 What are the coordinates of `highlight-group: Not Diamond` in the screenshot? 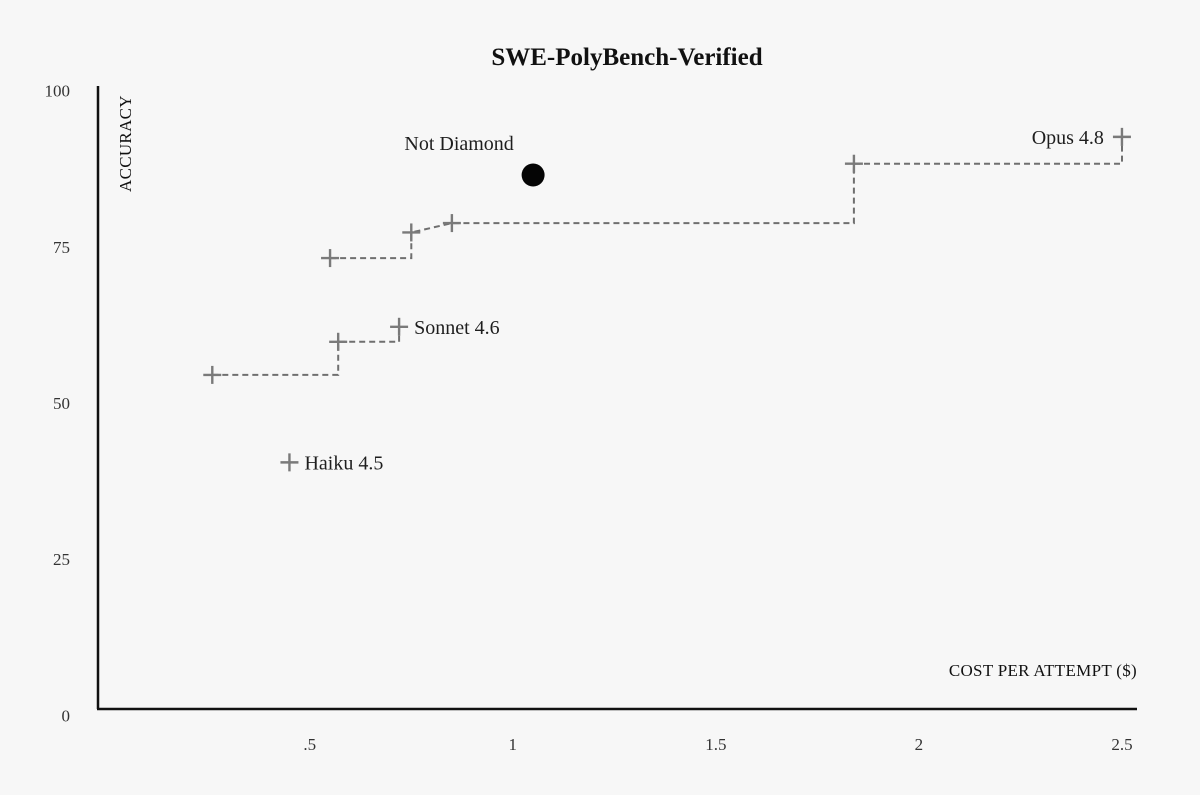 It's located at (474, 160).